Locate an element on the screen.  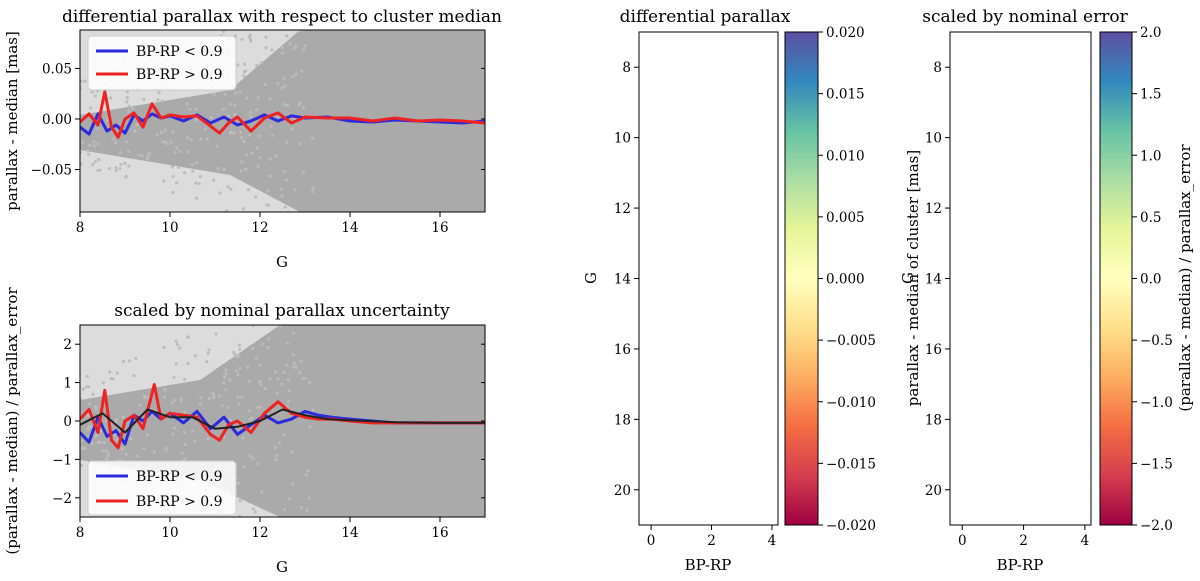
y-axis-label: G is located at coordinates (591, 278).